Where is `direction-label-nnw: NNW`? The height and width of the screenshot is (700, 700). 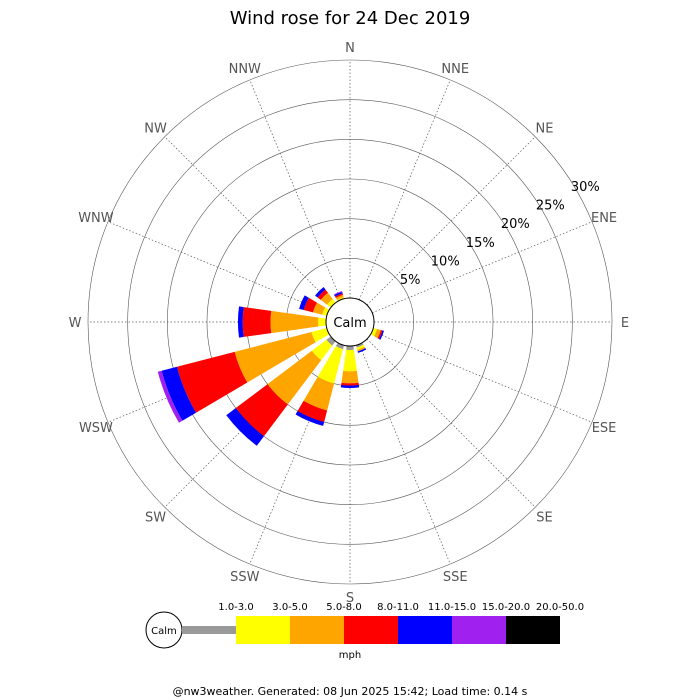 direction-label-nnw: NNW is located at coordinates (245, 69).